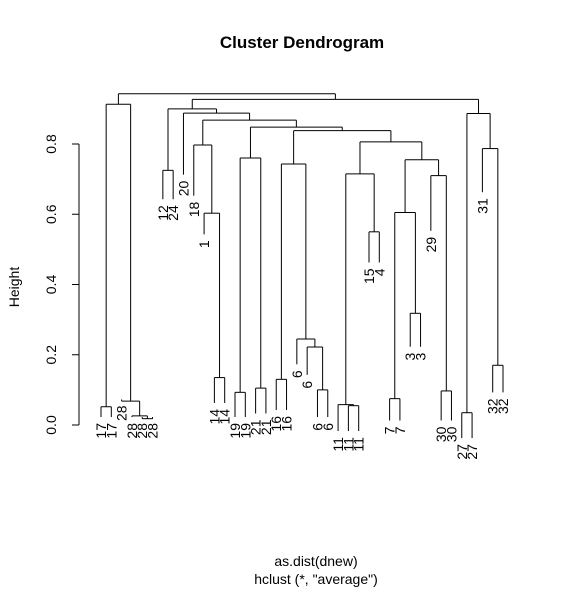 Image resolution: width=566 pixels, height=593 pixels. I want to click on leaf-label: 18, so click(194, 210).